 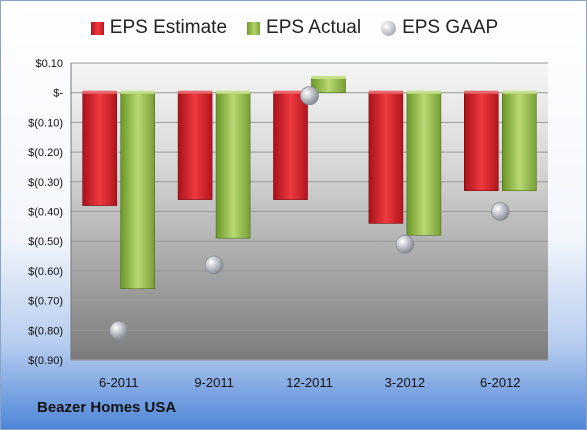 What do you see at coordinates (214, 382) in the screenshot?
I see `x-tick-label: 9-2011` at bounding box center [214, 382].